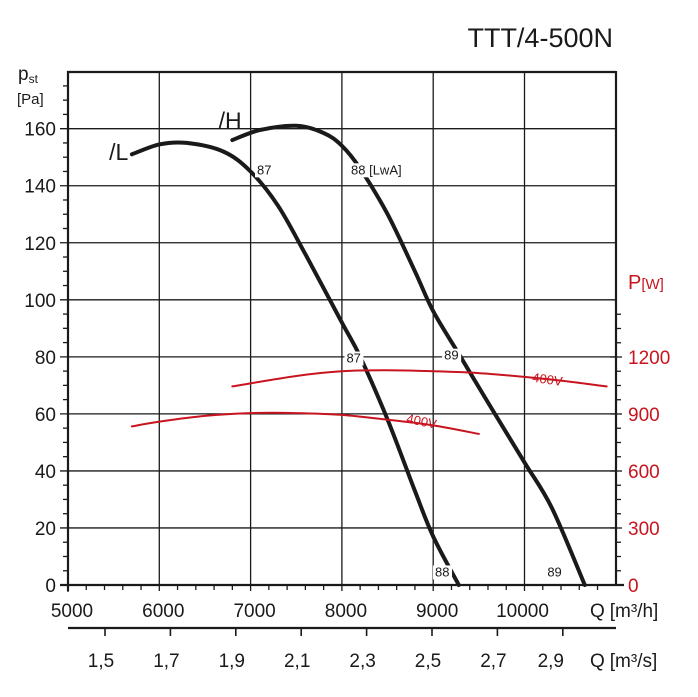  I want to click on y-axis-label-sub: st, so click(34, 79).